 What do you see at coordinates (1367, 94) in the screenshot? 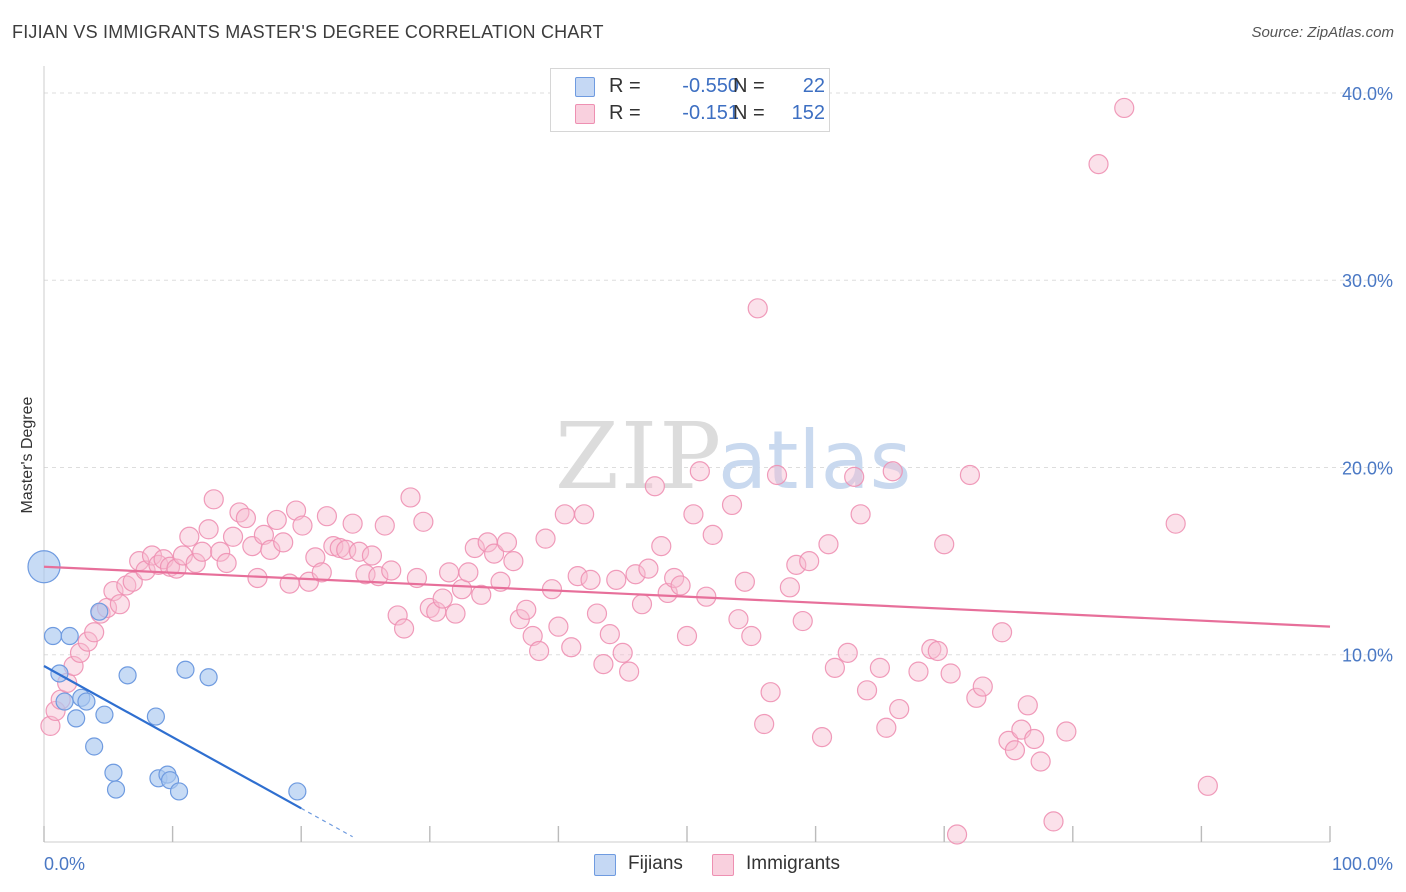
I see `y-tick-label-40: 40.0%` at bounding box center [1367, 94].